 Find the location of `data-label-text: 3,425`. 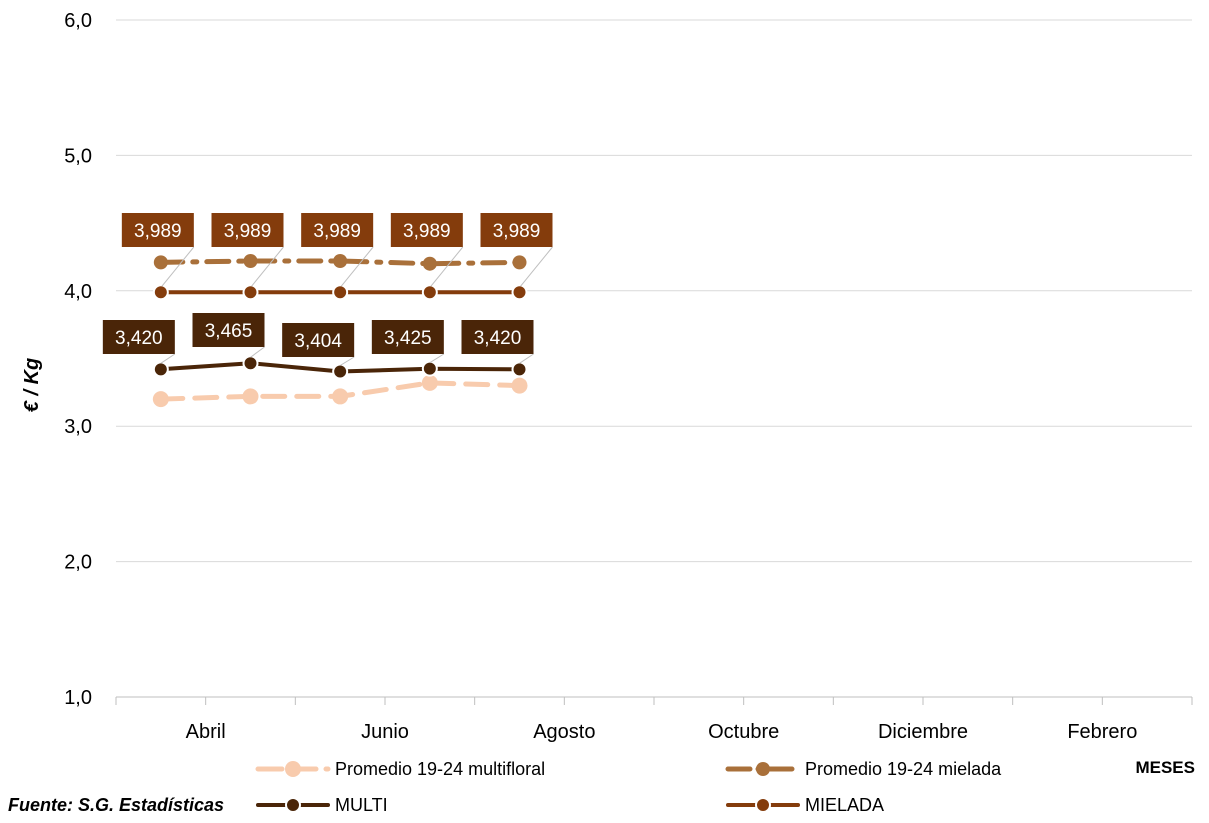

data-label-text: 3,425 is located at coordinates (408, 338).